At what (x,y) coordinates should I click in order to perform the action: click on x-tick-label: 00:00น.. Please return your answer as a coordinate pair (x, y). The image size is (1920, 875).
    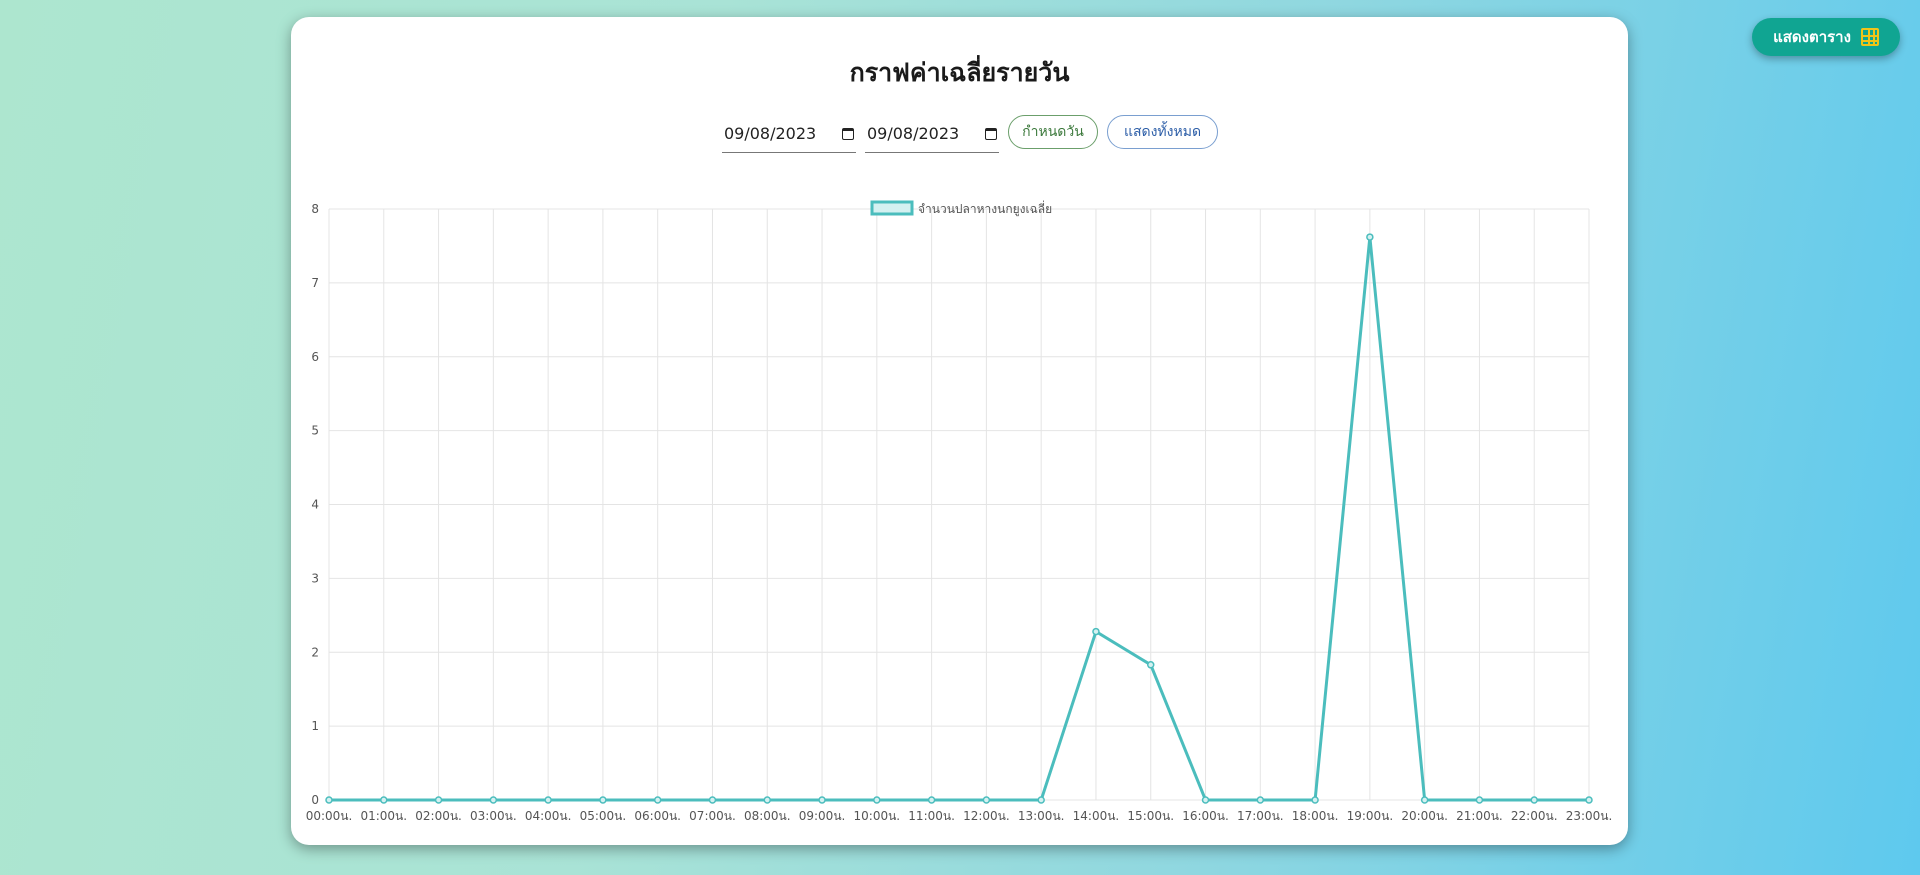
    Looking at the image, I should click on (329, 816).